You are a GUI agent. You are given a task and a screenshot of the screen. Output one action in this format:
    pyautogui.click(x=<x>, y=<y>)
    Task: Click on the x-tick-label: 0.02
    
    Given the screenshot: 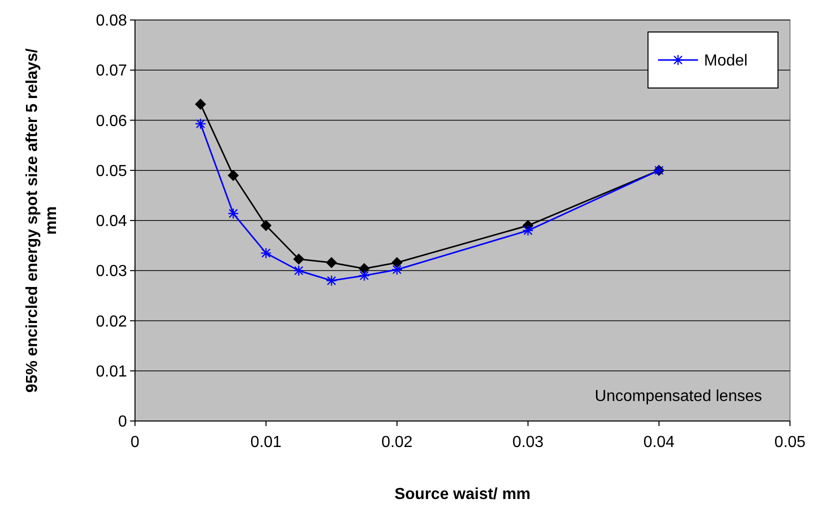 What is the action you would take?
    pyautogui.click(x=397, y=442)
    